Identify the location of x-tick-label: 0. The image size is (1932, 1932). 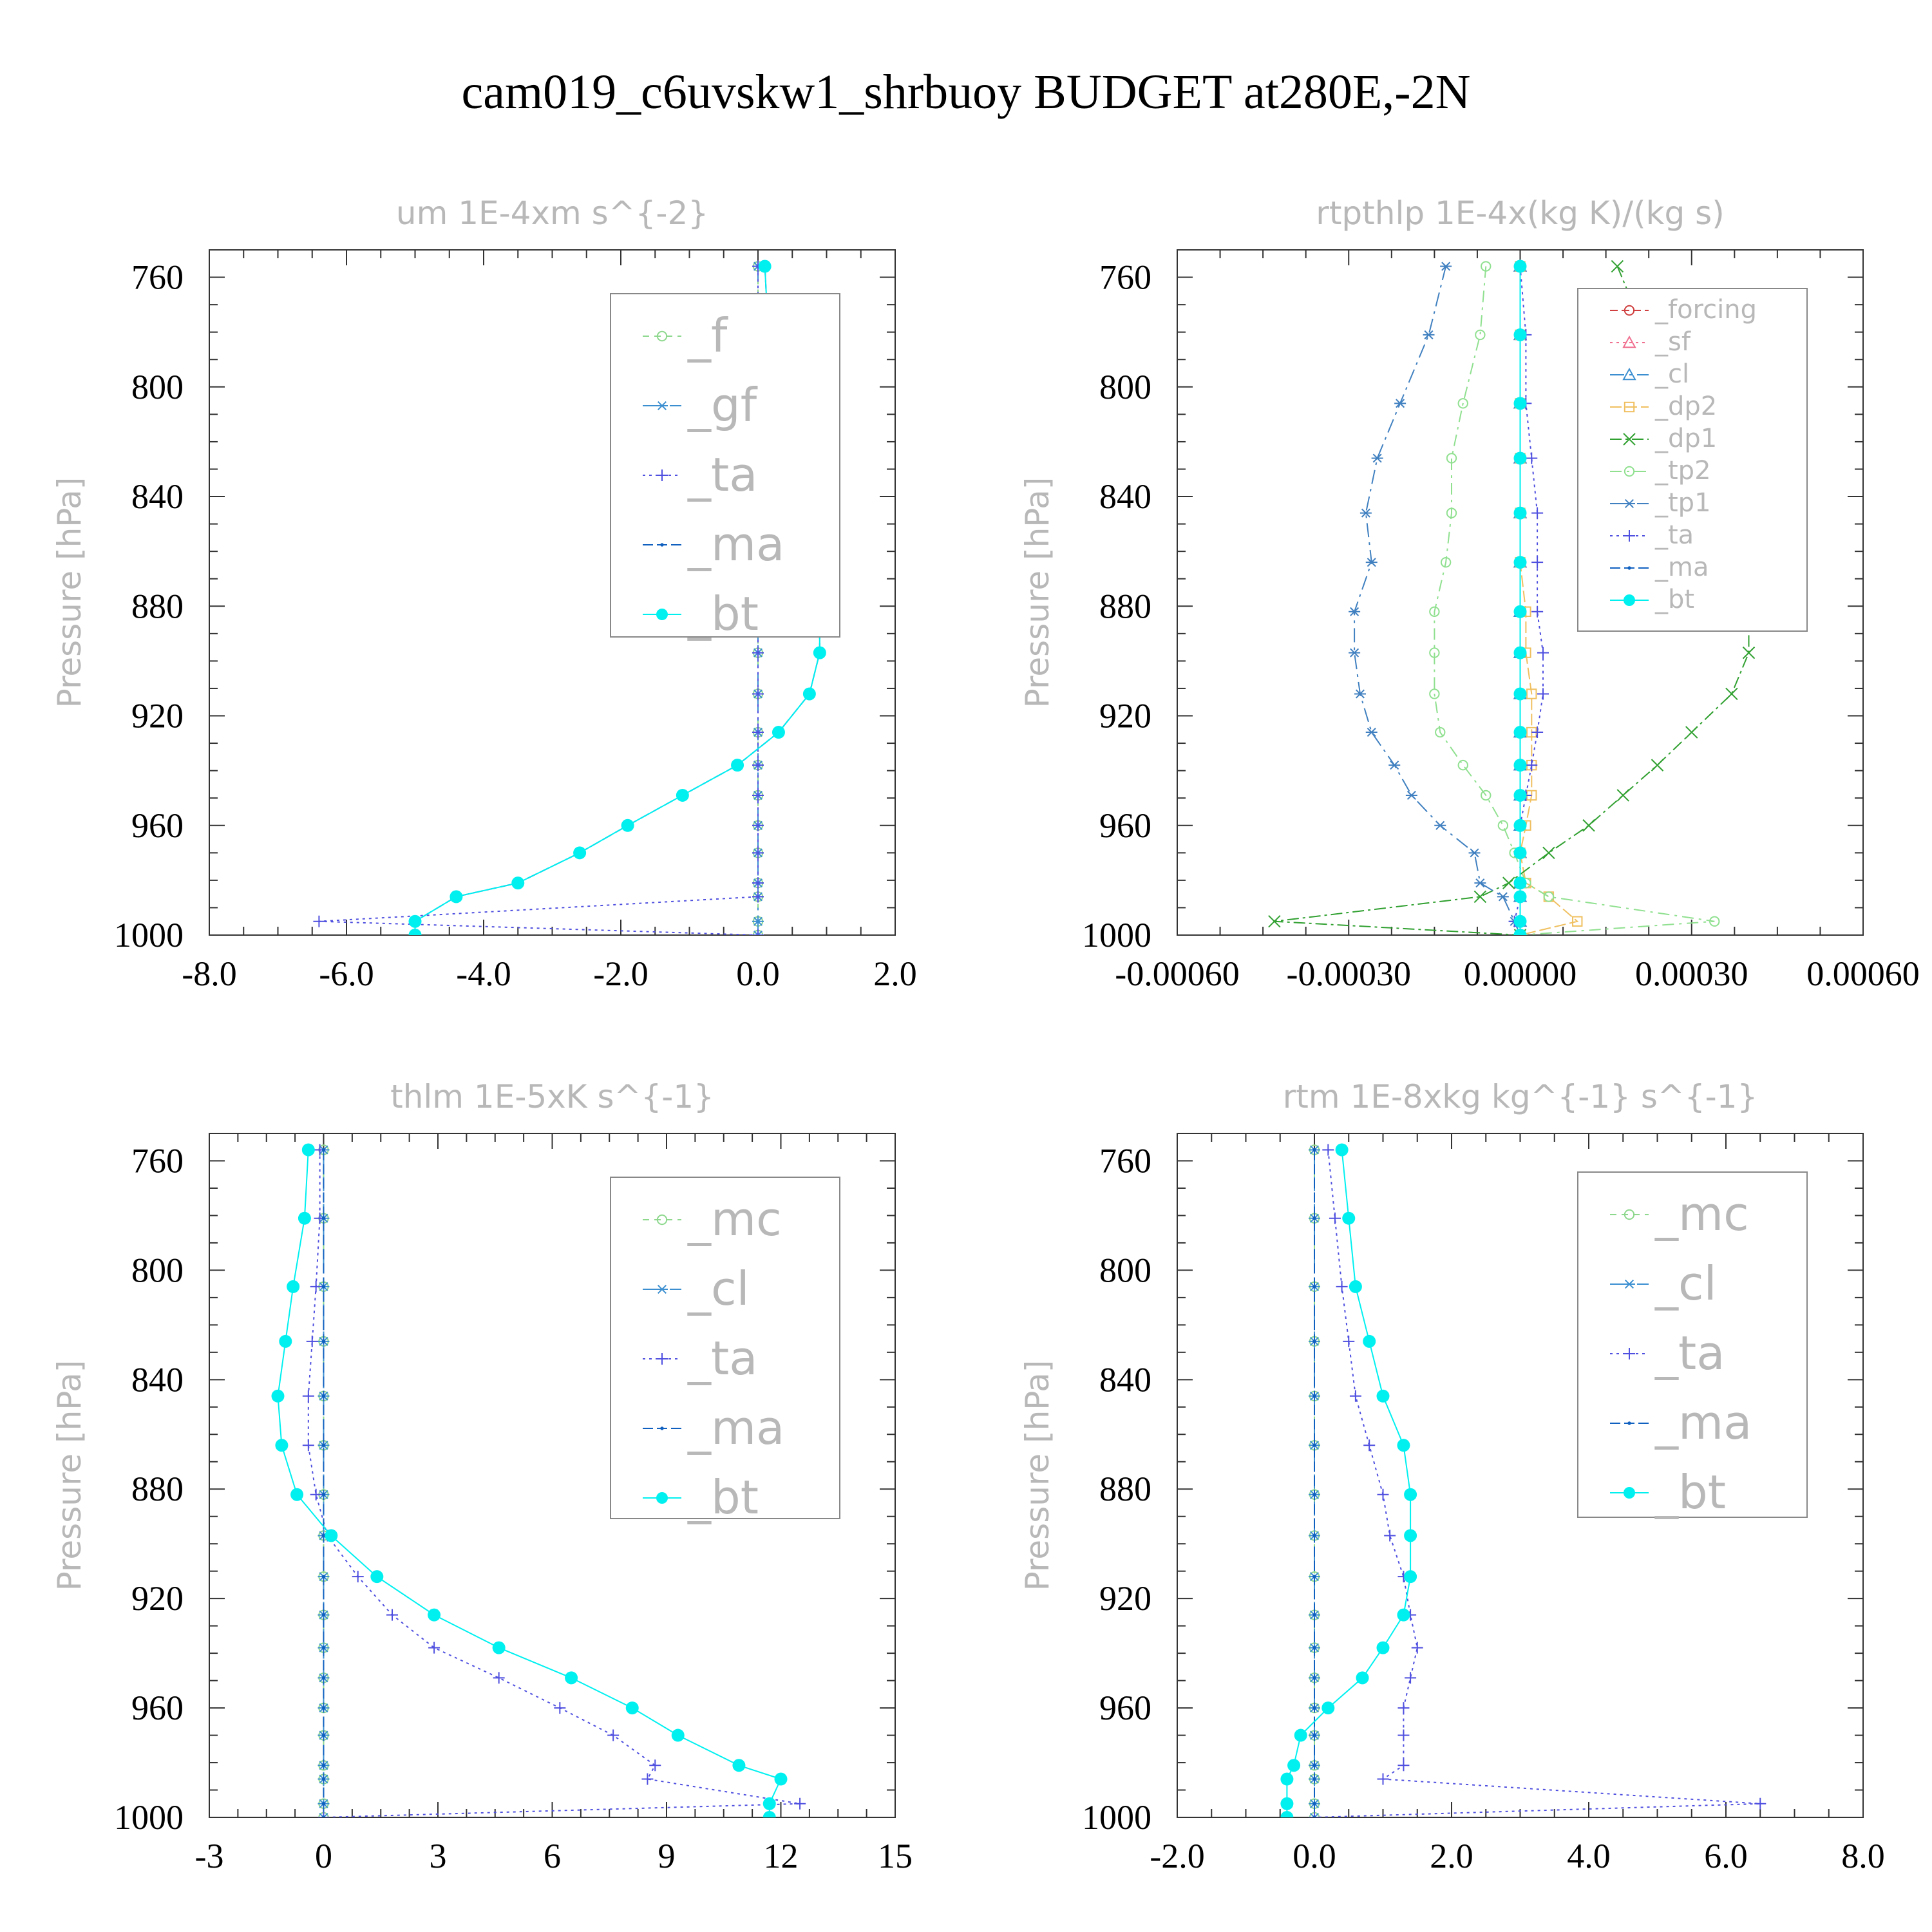
(323, 1856).